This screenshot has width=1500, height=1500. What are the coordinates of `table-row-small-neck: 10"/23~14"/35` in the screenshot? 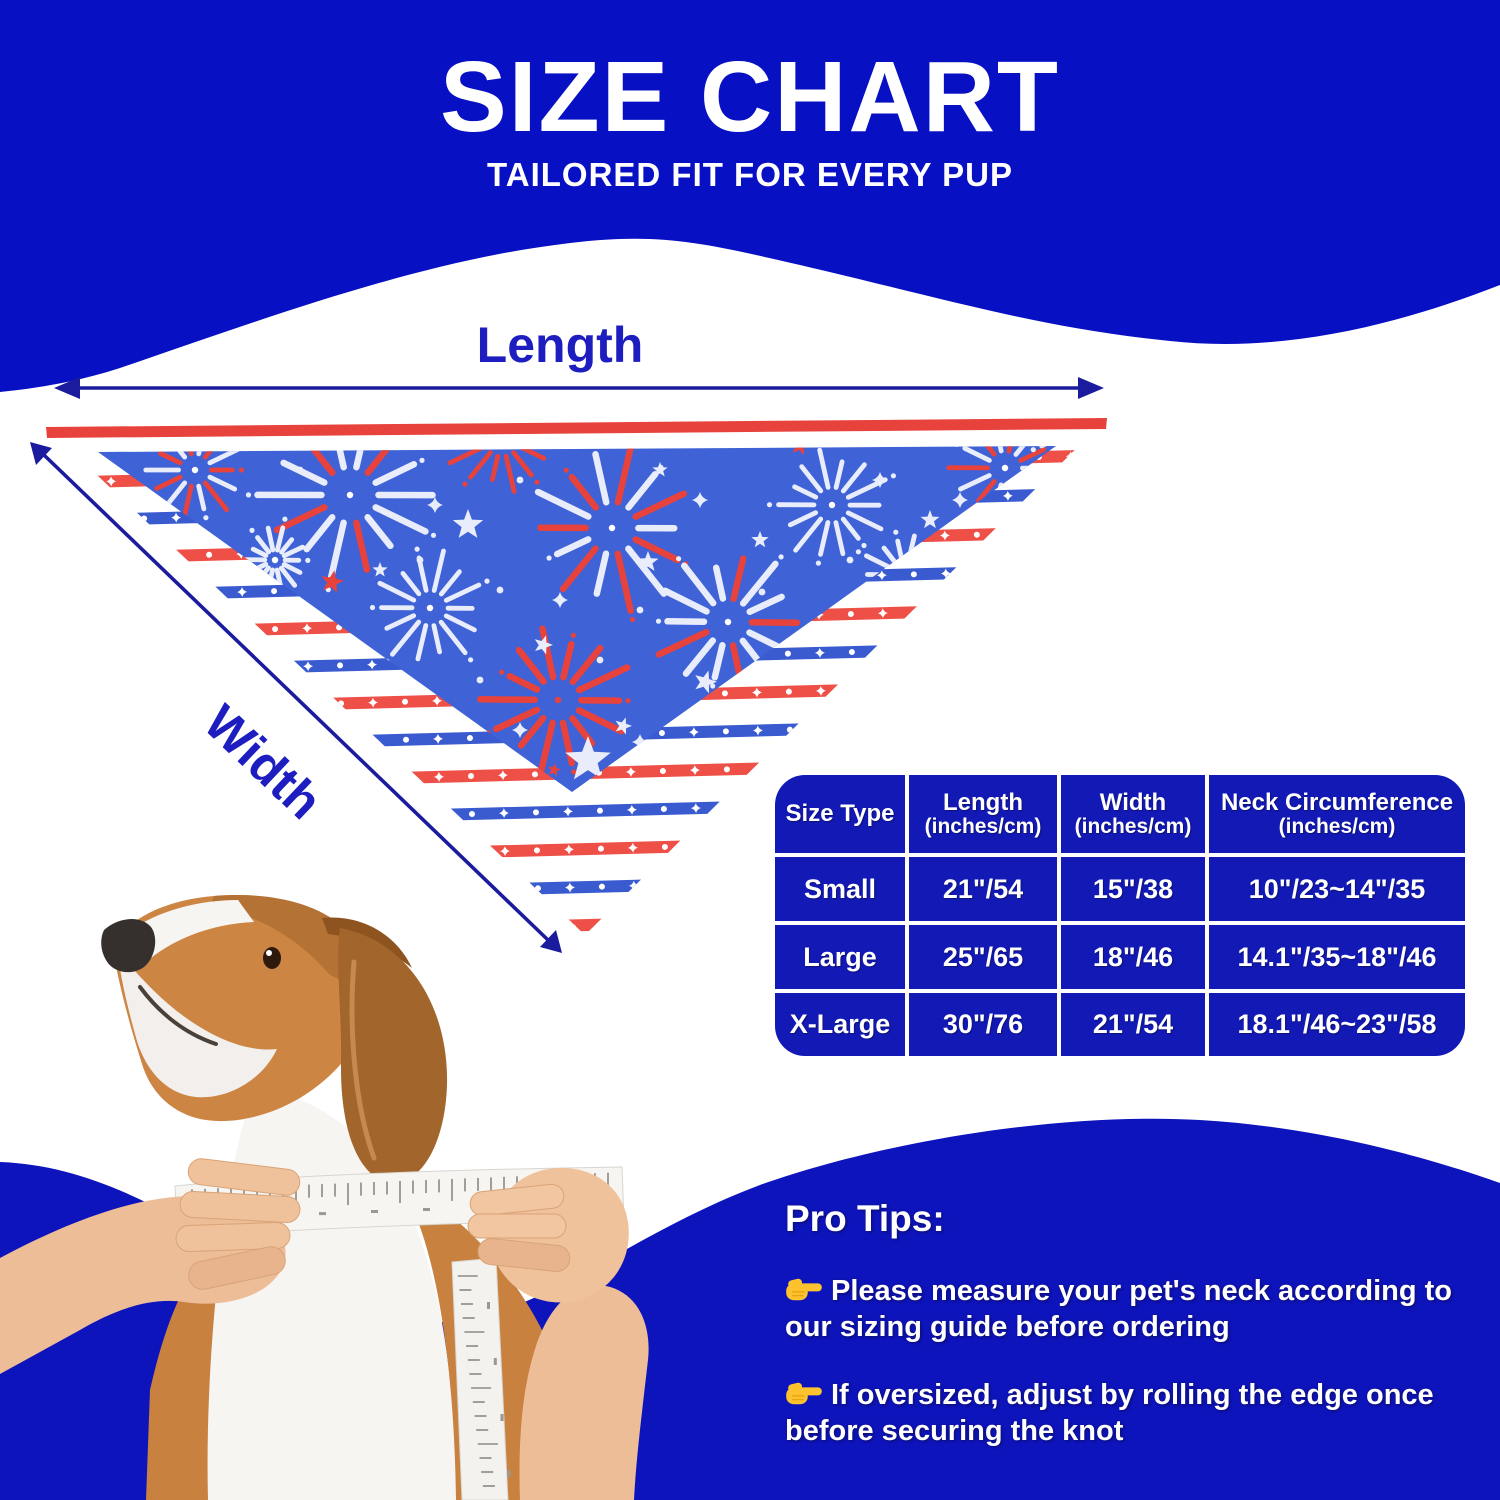 It's located at (1337, 889).